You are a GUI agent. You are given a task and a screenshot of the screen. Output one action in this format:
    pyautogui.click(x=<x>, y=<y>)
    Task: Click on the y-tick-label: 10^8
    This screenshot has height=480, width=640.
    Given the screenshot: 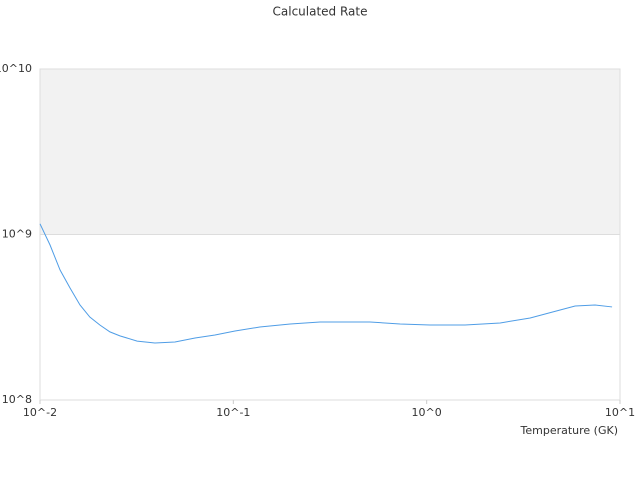 What is the action you would take?
    pyautogui.click(x=17, y=399)
    